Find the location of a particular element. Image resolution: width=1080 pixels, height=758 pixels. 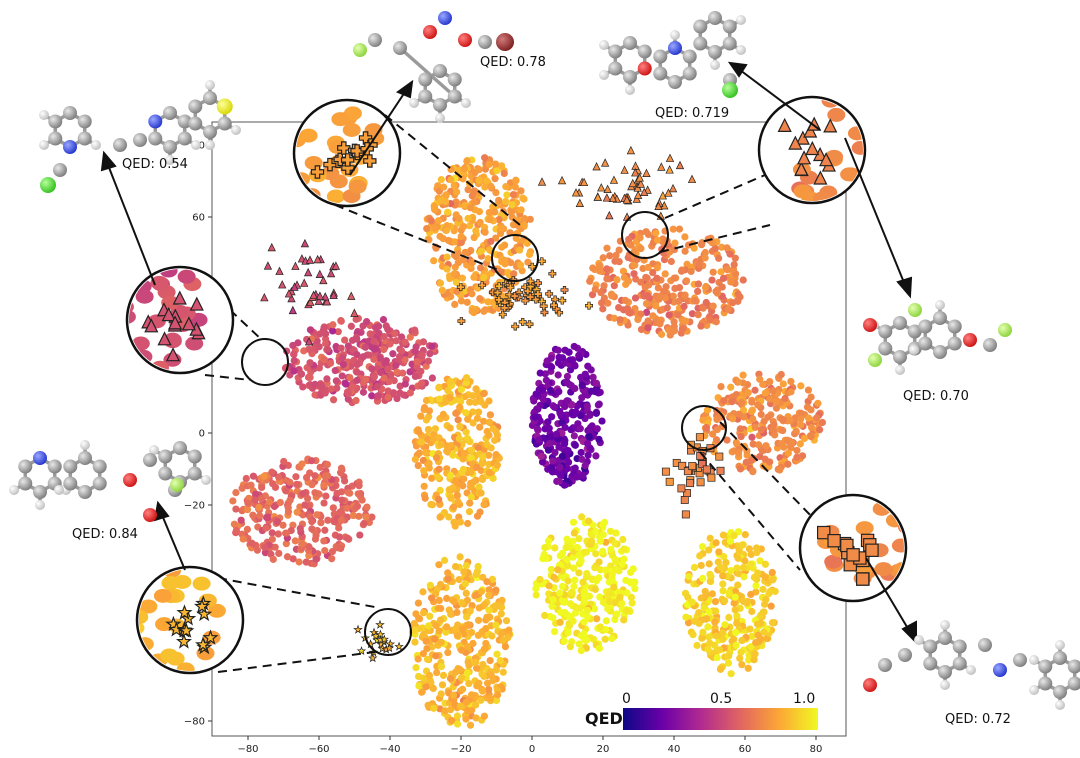

annotation-bottom-right: QED: 0.72 is located at coordinates (978, 719).